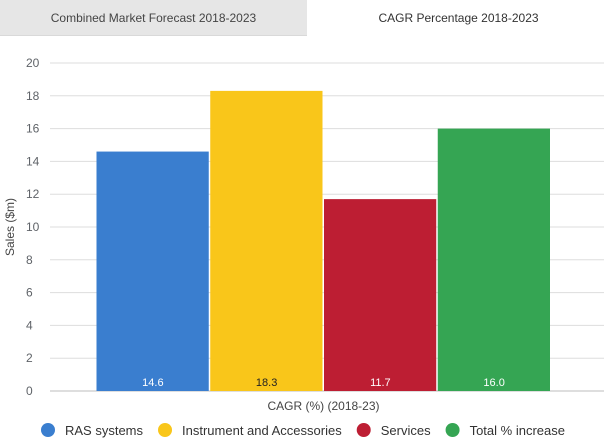 The image size is (609, 444). What do you see at coordinates (33, 194) in the screenshot?
I see `y-tick-label: 12` at bounding box center [33, 194].